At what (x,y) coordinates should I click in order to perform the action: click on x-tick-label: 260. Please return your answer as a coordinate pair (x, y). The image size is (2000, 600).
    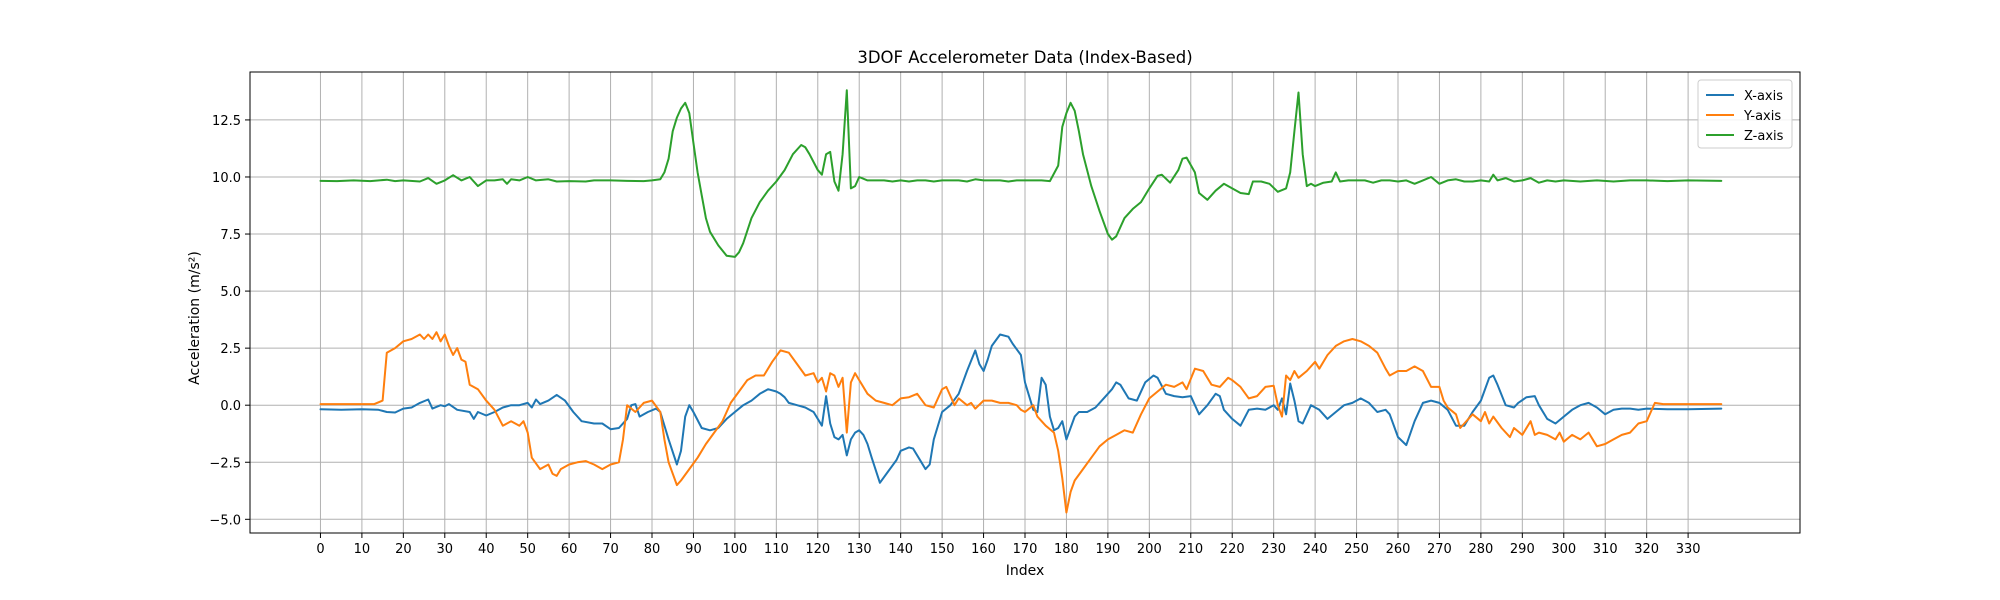
    Looking at the image, I should click on (1398, 549).